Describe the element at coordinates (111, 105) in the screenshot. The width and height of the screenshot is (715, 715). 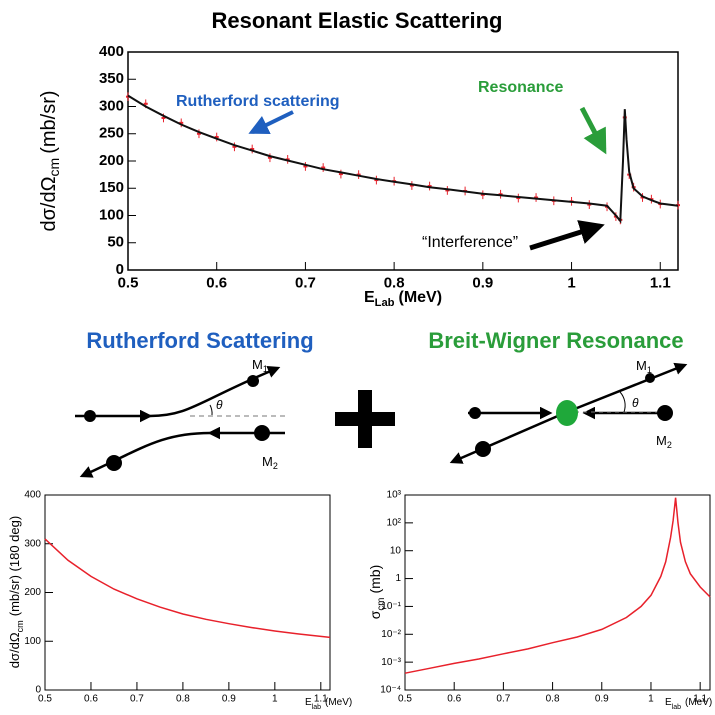
I see `y-tick-label: 300` at that location.